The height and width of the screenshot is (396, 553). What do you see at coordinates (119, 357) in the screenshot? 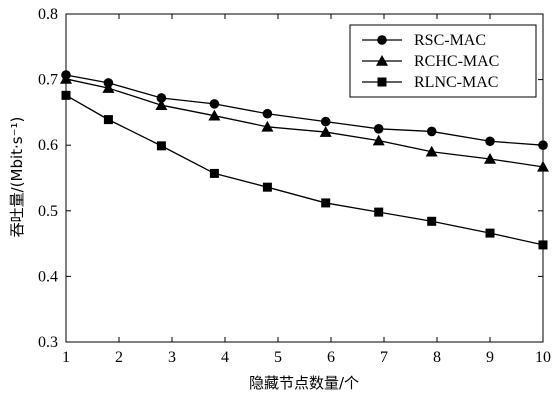
I see `x-tick-label: 2` at bounding box center [119, 357].